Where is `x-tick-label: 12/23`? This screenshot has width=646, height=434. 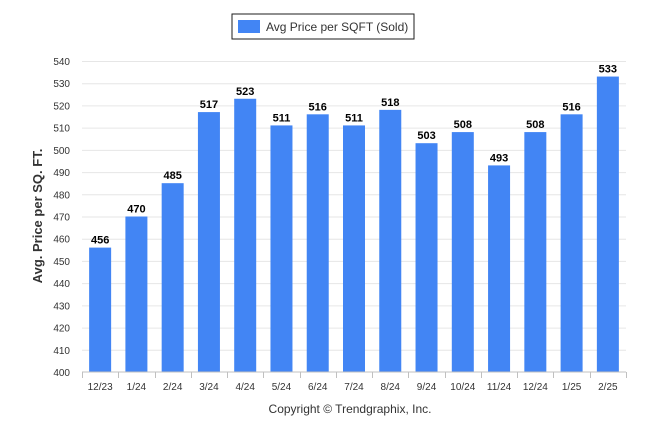
x-tick-label: 12/23 is located at coordinates (100, 387).